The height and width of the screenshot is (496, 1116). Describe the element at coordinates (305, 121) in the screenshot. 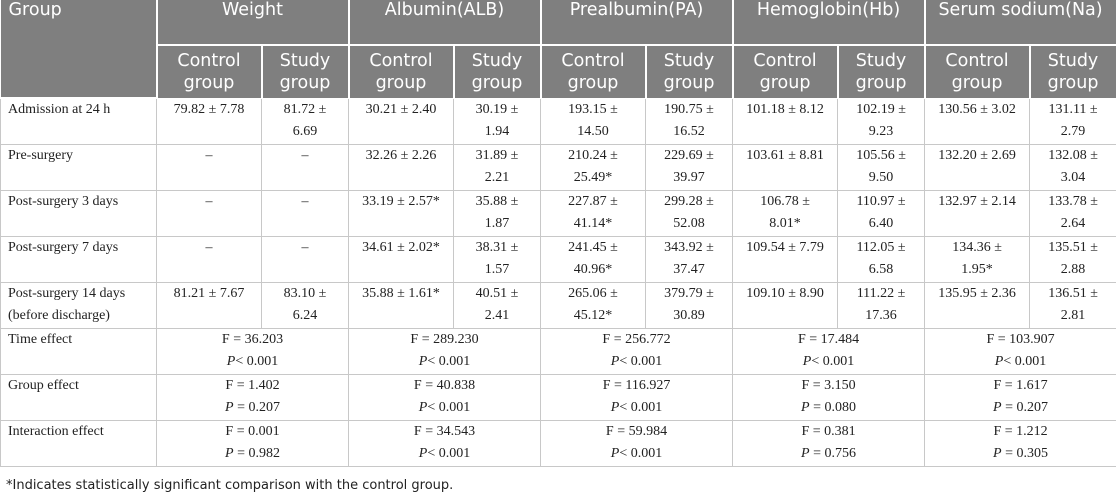

I see `study-group-cell: 81.72 ± 6.69` at that location.